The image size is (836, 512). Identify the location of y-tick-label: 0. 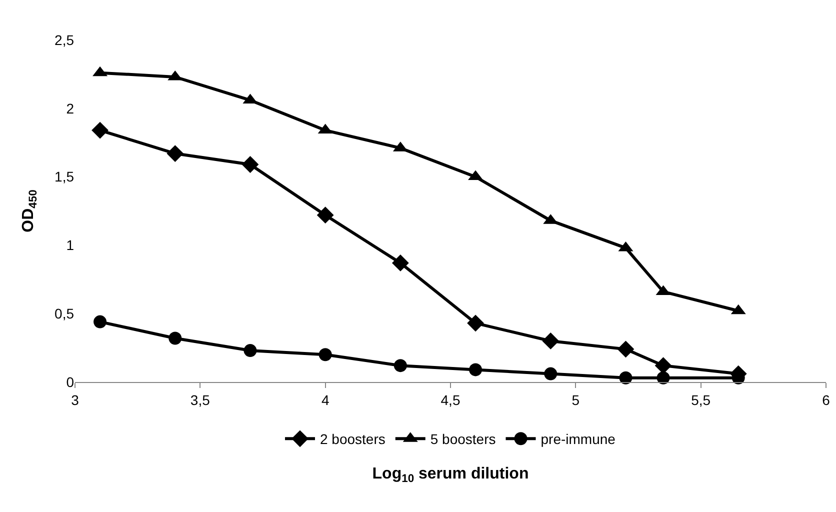
(70, 382).